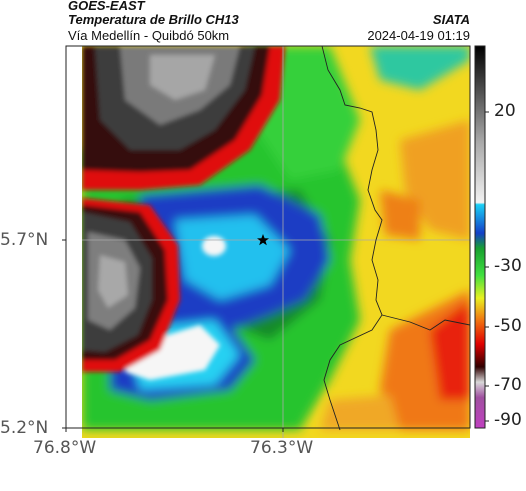  Describe the element at coordinates (153, 19) in the screenshot. I see `product-title: Temperatura de Brillo CH13` at that location.